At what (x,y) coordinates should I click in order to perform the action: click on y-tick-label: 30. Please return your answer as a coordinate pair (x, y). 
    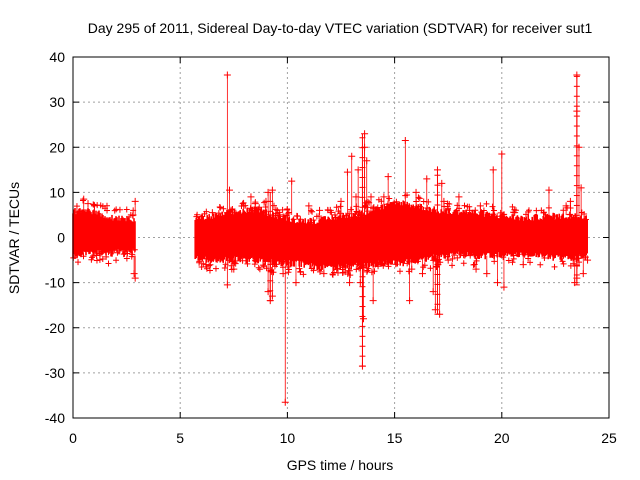
    Looking at the image, I should click on (57, 102).